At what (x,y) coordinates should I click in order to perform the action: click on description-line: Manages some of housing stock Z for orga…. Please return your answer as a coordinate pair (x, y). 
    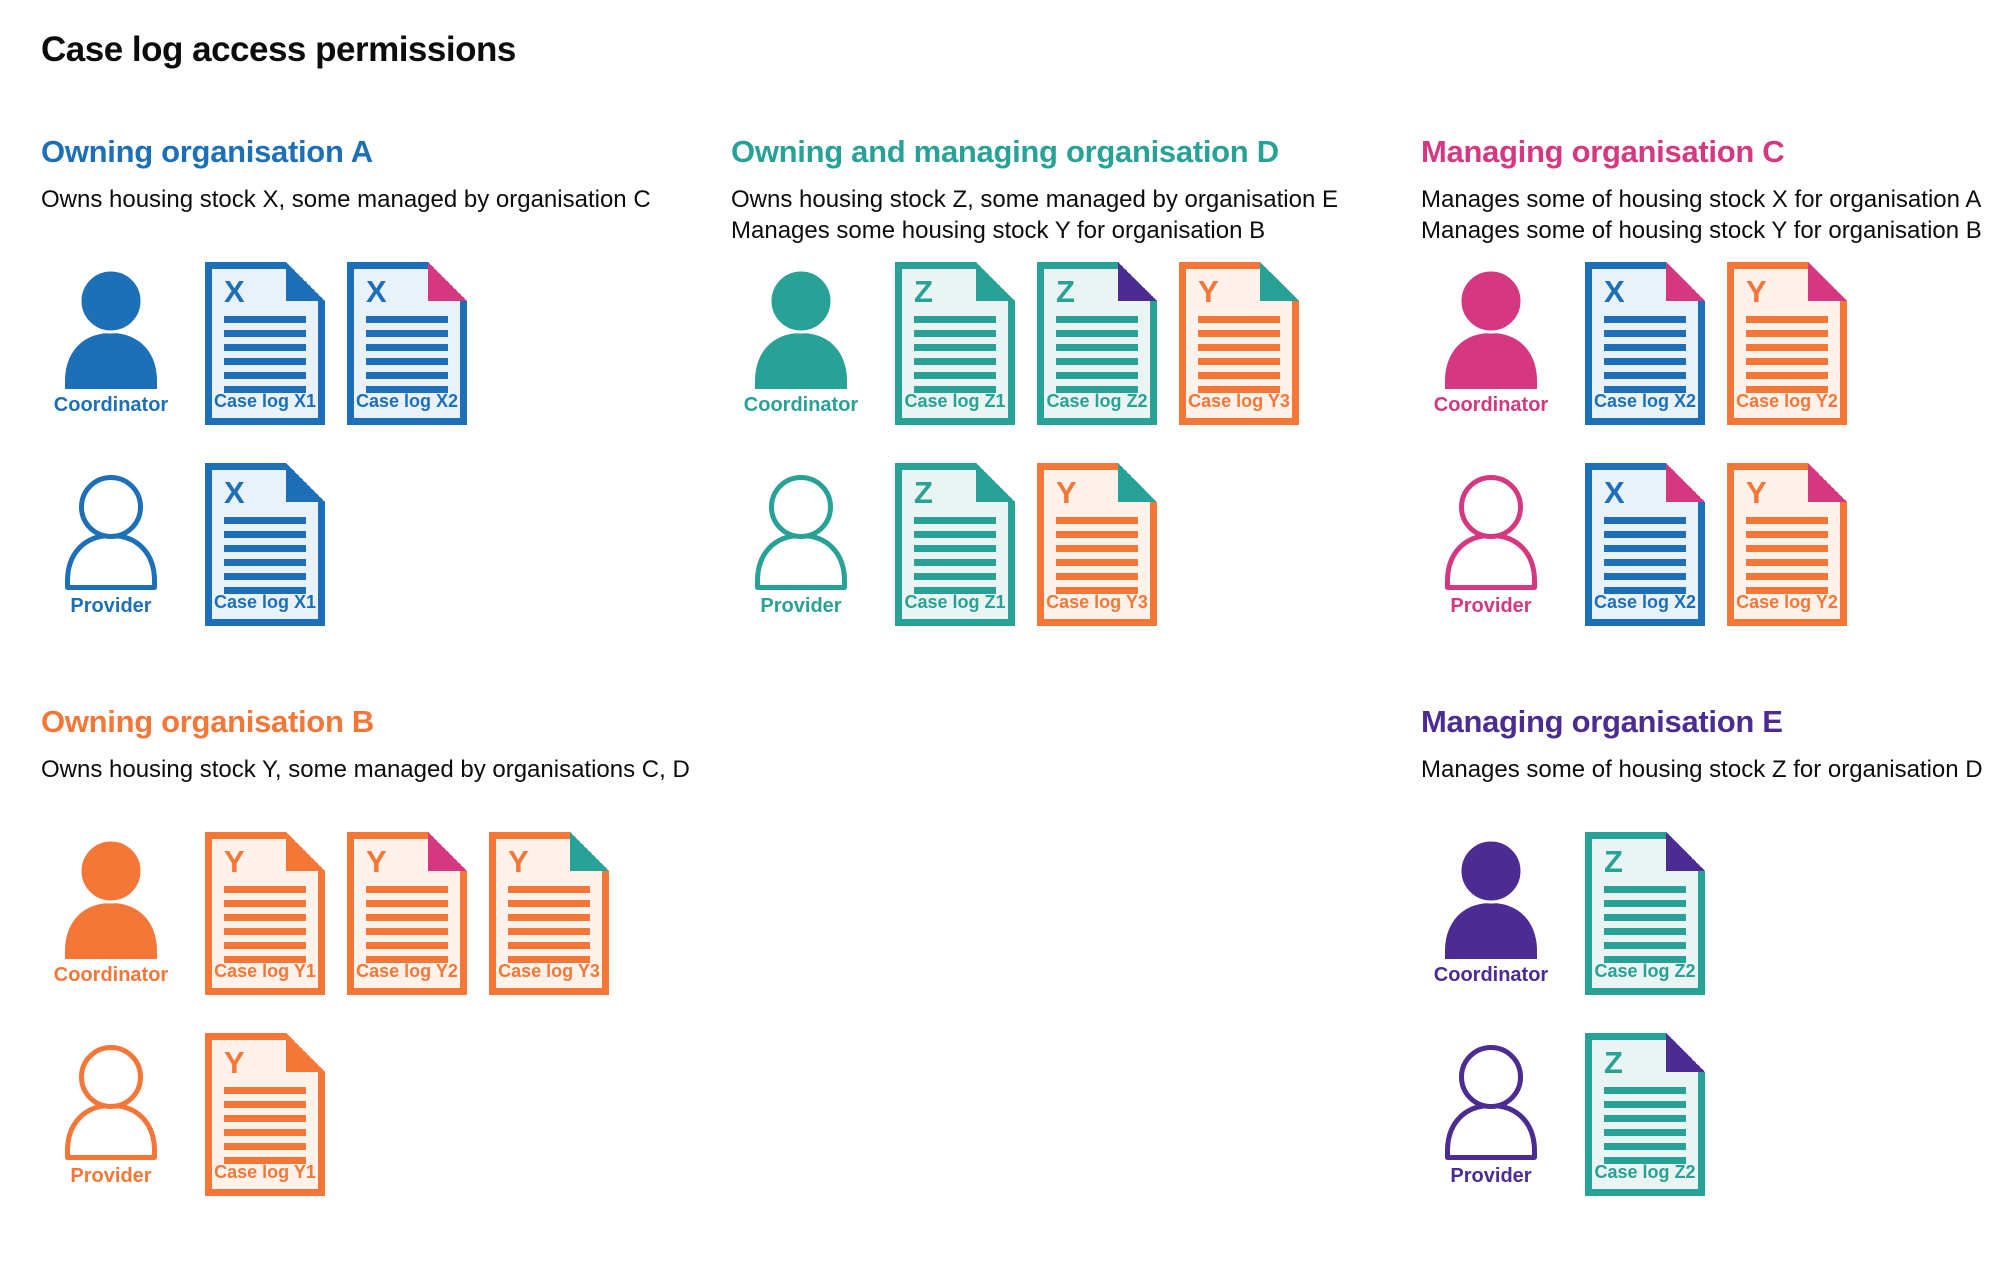
    Looking at the image, I should click on (1702, 769).